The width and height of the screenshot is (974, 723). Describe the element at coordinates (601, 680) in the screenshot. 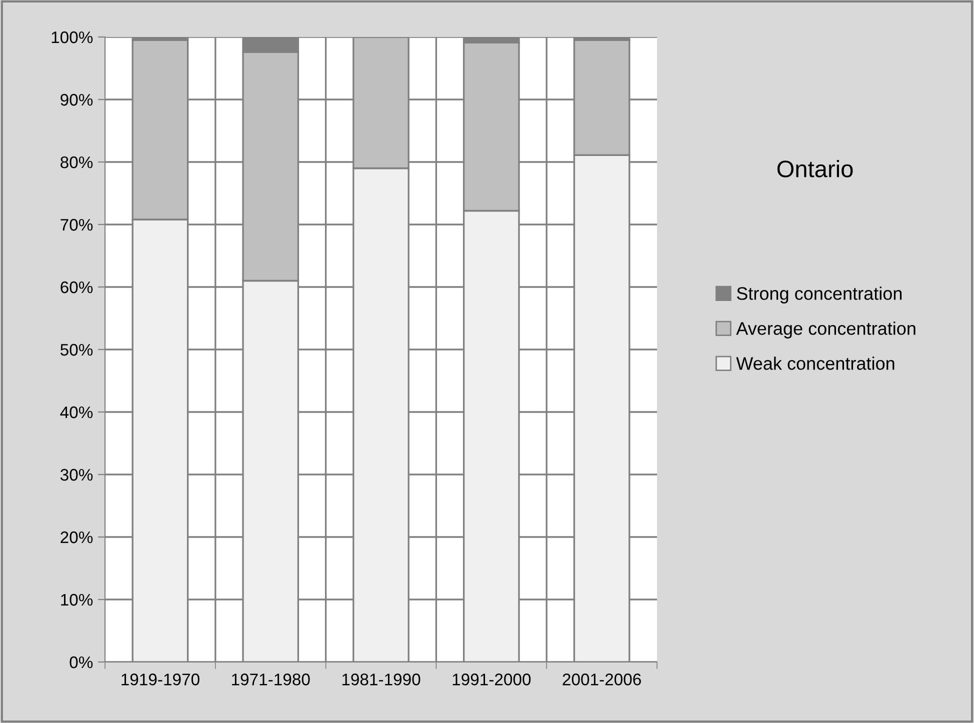

I see `x-tick-label: 2001-2006` at that location.